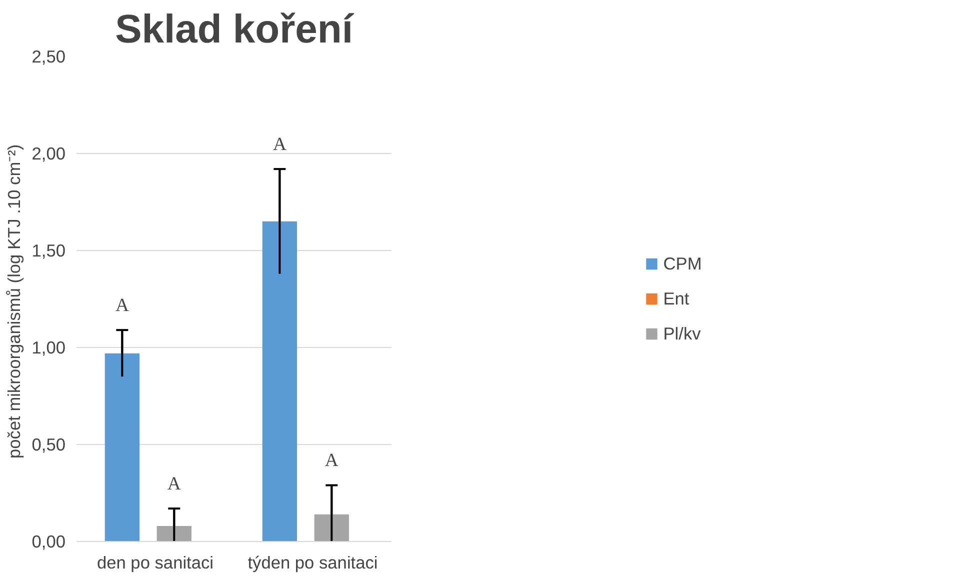 This screenshot has height=581, width=963. What do you see at coordinates (682, 263) in the screenshot?
I see `legend-label: CPM` at bounding box center [682, 263].